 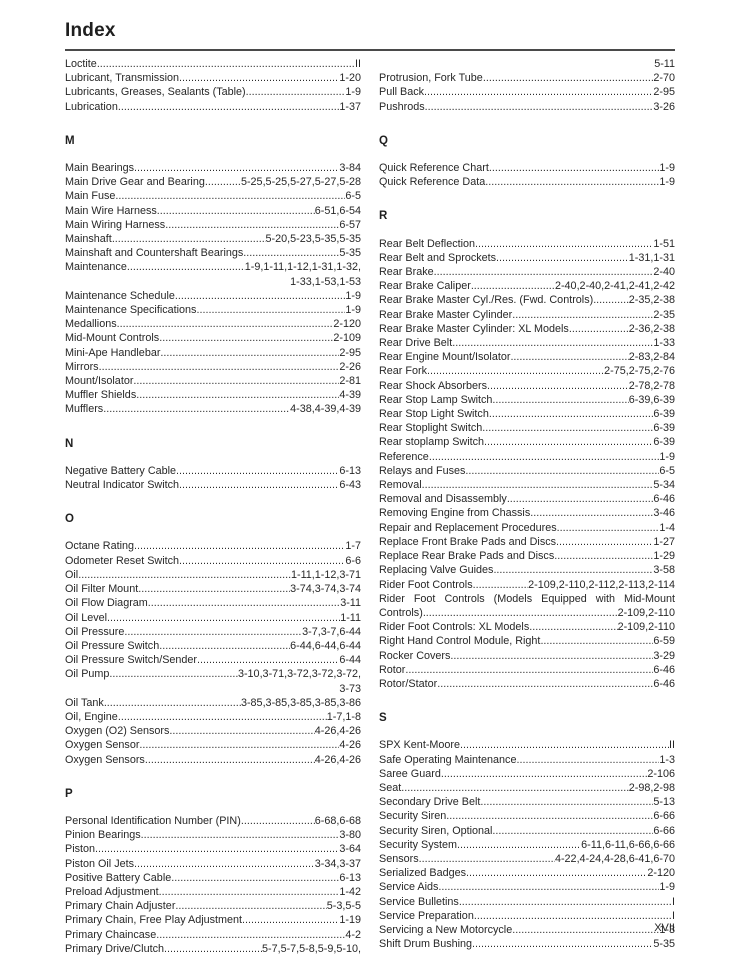 What do you see at coordinates (114, 948) in the screenshot?
I see `entry-term: Primary Drive/Clutch` at bounding box center [114, 948].